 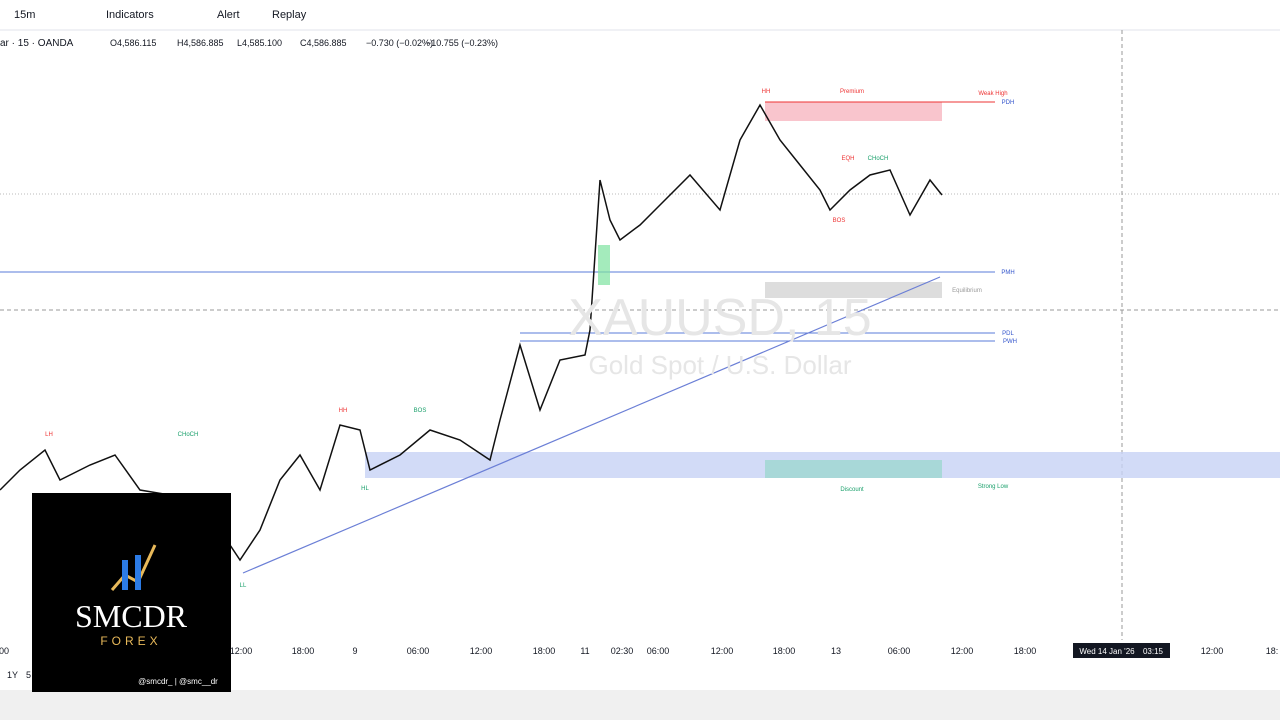 I want to click on range-button: 1Y, so click(x=12, y=675).